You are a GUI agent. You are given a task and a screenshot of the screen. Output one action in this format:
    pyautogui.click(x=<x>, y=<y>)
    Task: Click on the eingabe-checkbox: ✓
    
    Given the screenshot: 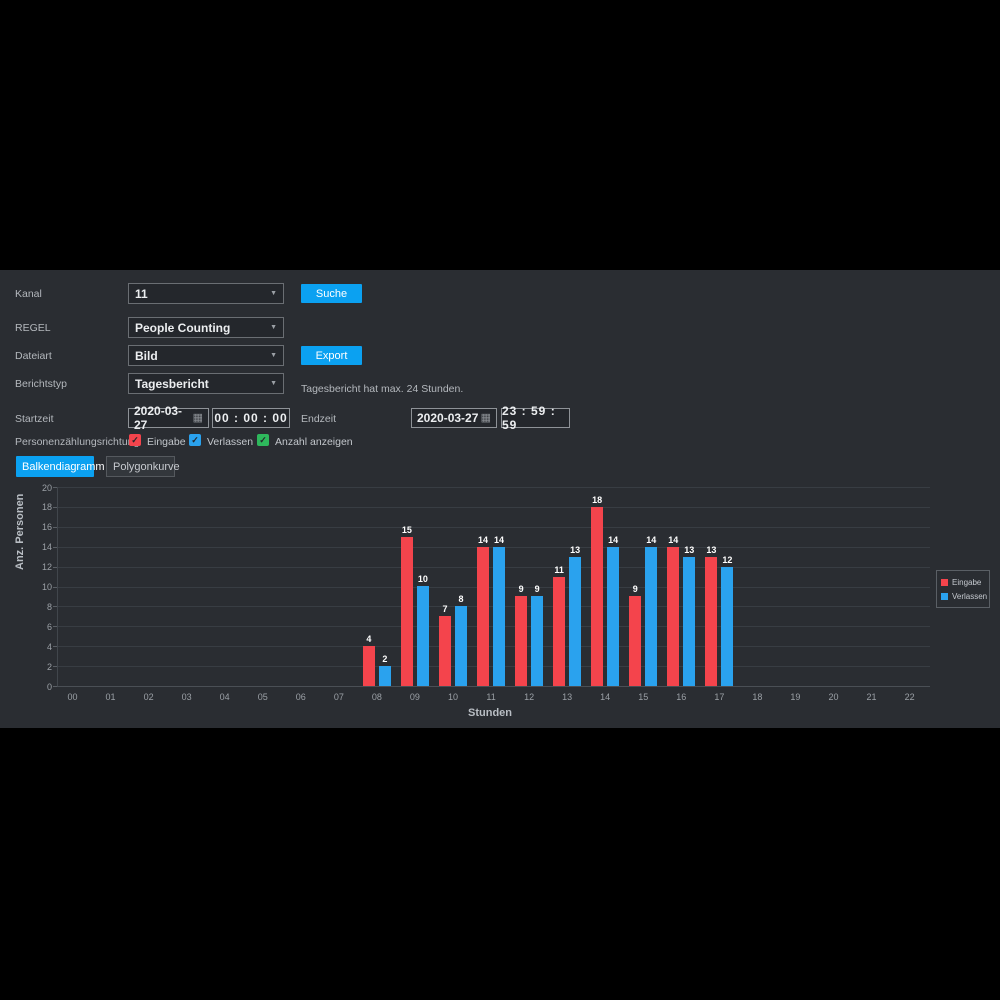 What is the action you would take?
    pyautogui.click(x=135, y=440)
    